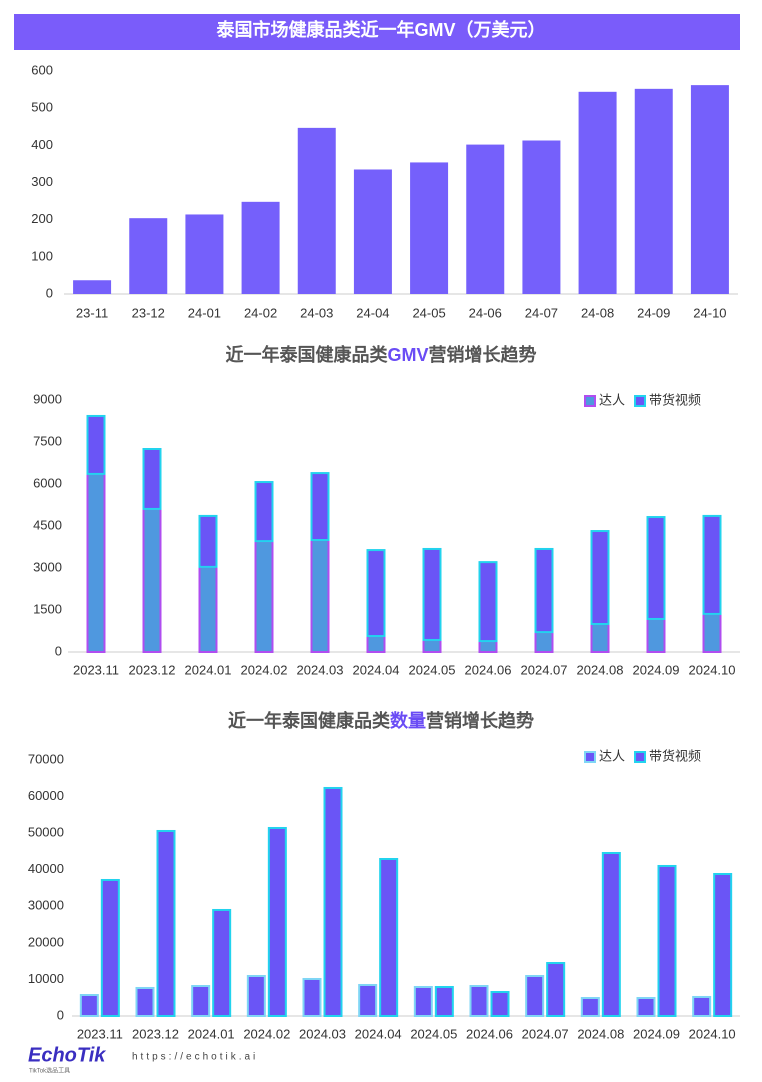  I want to click on y-tick-label: 60000, so click(46, 795).